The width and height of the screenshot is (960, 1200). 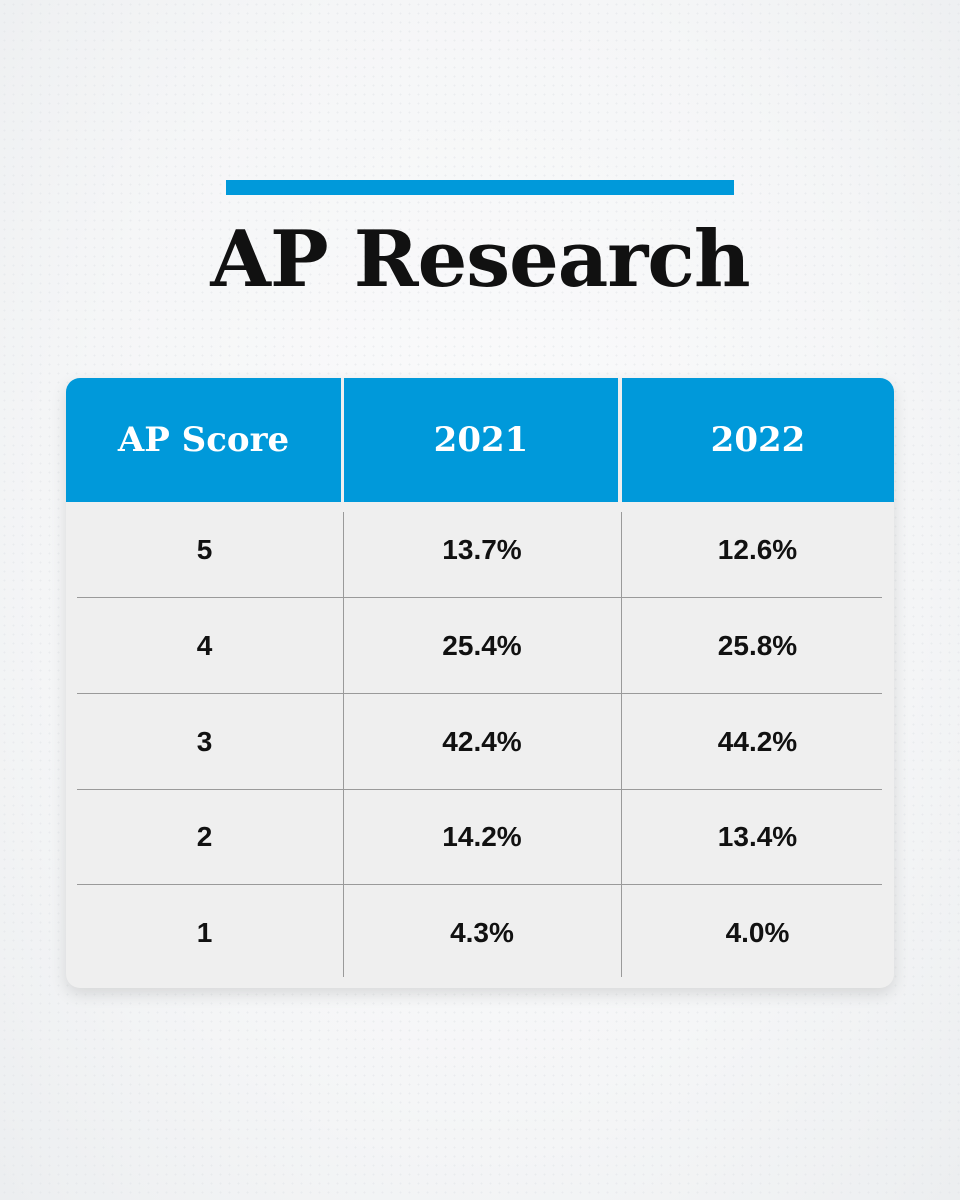 I want to click on value-cell-2021: 13.7%, so click(x=482, y=549).